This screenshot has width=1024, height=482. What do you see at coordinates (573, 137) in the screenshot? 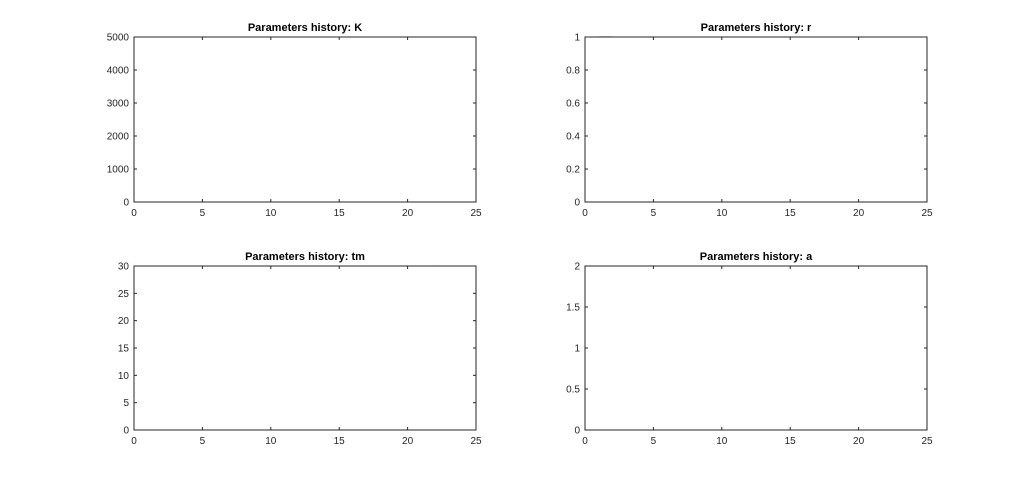
I see `y-tick-label: 0.4` at bounding box center [573, 137].